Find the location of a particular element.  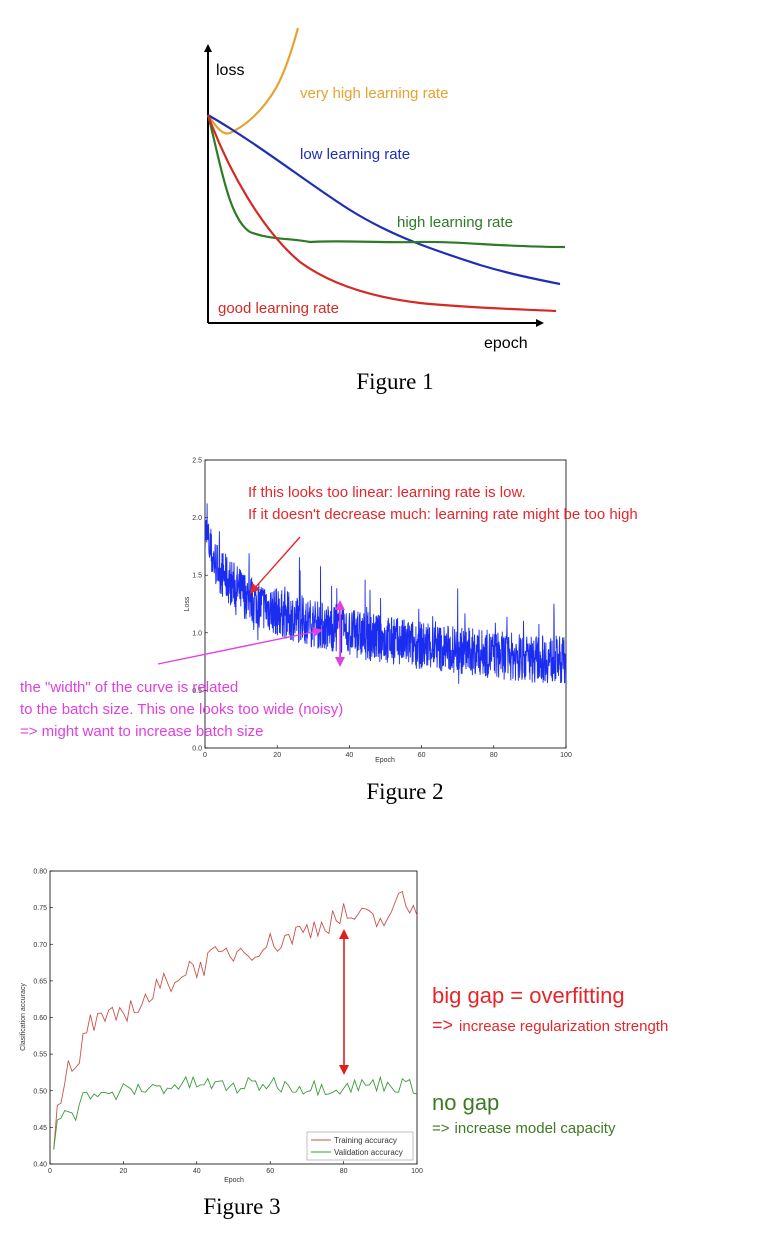

ytick-label: 0.80 is located at coordinates (40, 872).